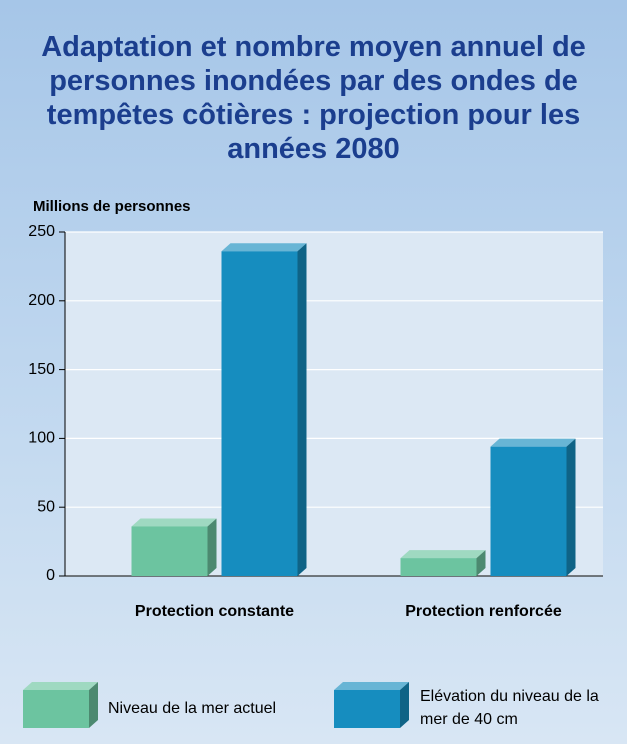  Describe the element at coordinates (46, 506) in the screenshot. I see `y-tick-label: 50` at that location.